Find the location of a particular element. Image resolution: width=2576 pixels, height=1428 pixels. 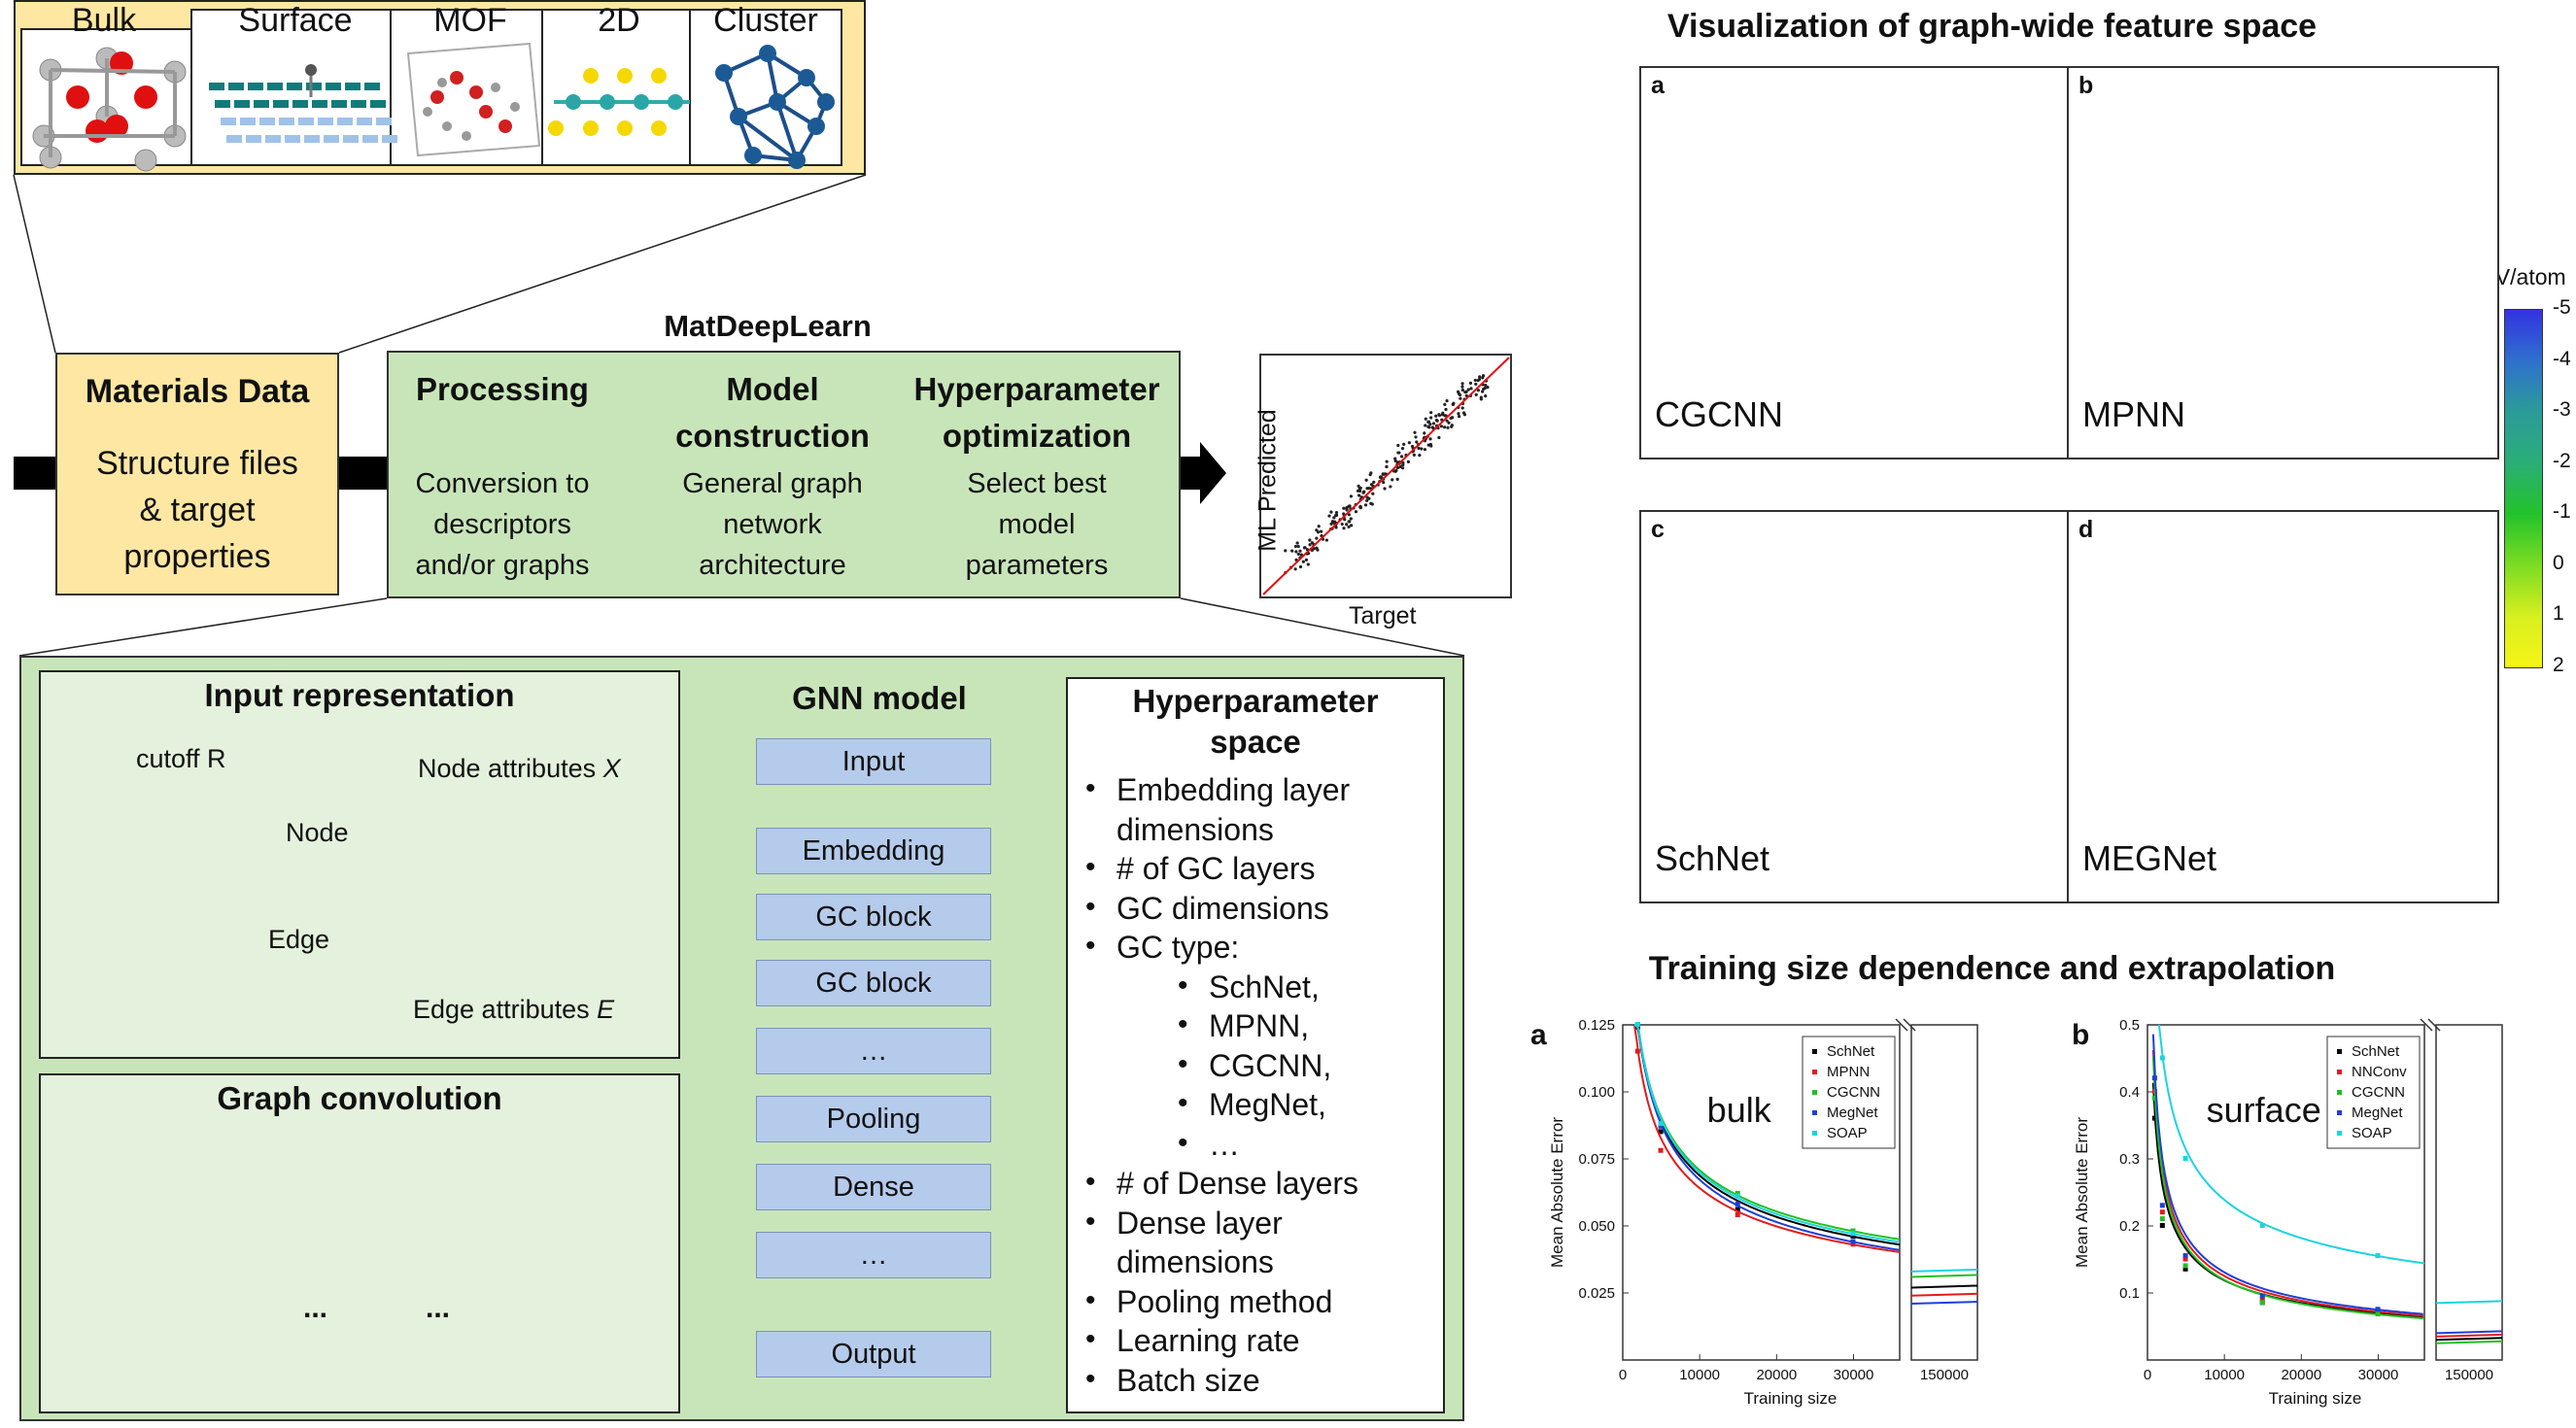

edge-attributes-text: Edge attributes is located at coordinates (501, 1009).